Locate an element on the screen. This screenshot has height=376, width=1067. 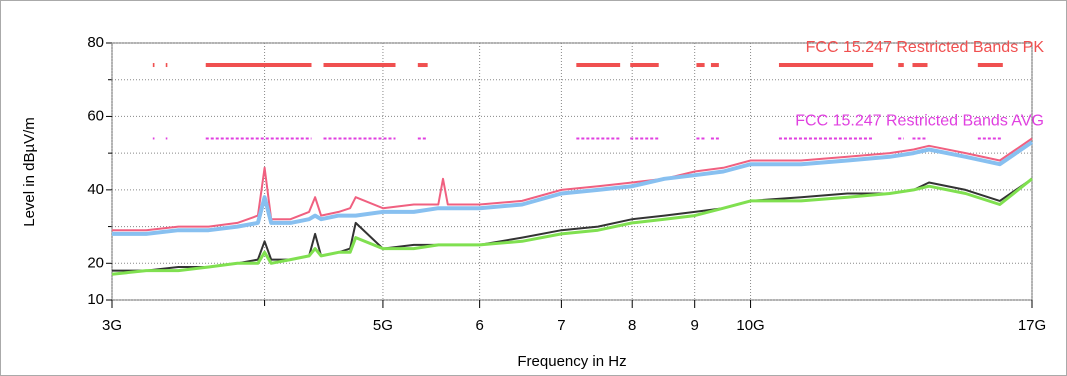
x-tick-label: 9 is located at coordinates (695, 325).